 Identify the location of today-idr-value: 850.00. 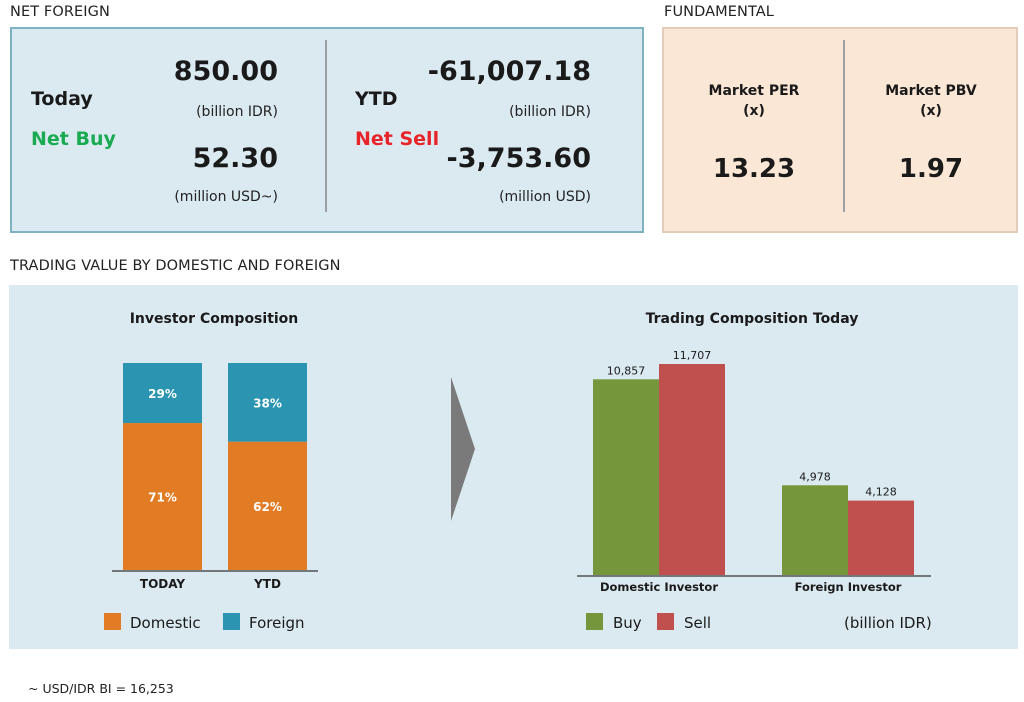
(225, 71).